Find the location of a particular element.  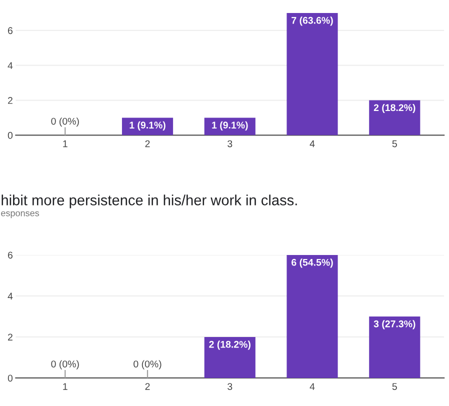

data-label: 7 (63.6%) is located at coordinates (312, 21).